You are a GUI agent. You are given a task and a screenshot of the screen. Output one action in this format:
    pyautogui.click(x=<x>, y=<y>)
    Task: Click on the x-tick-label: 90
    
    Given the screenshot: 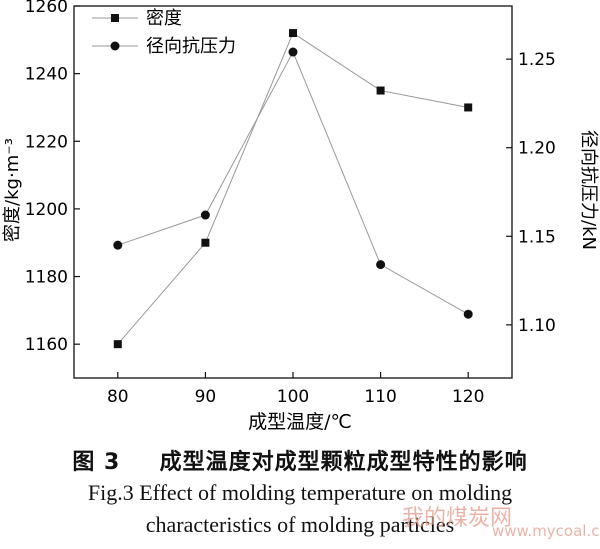 What is the action you would take?
    pyautogui.click(x=206, y=397)
    